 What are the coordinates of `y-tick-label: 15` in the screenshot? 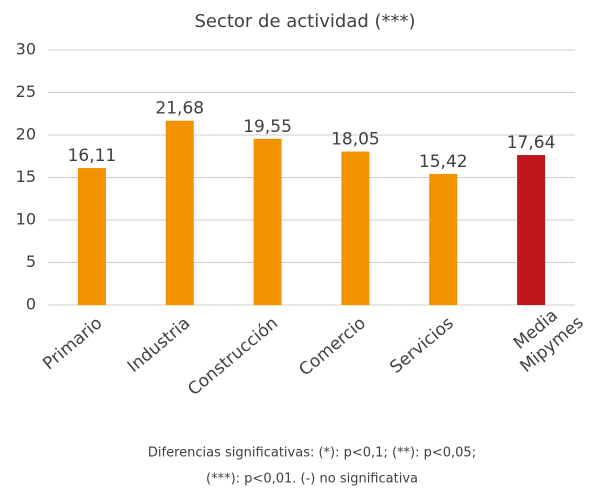 It's located at (26, 176).